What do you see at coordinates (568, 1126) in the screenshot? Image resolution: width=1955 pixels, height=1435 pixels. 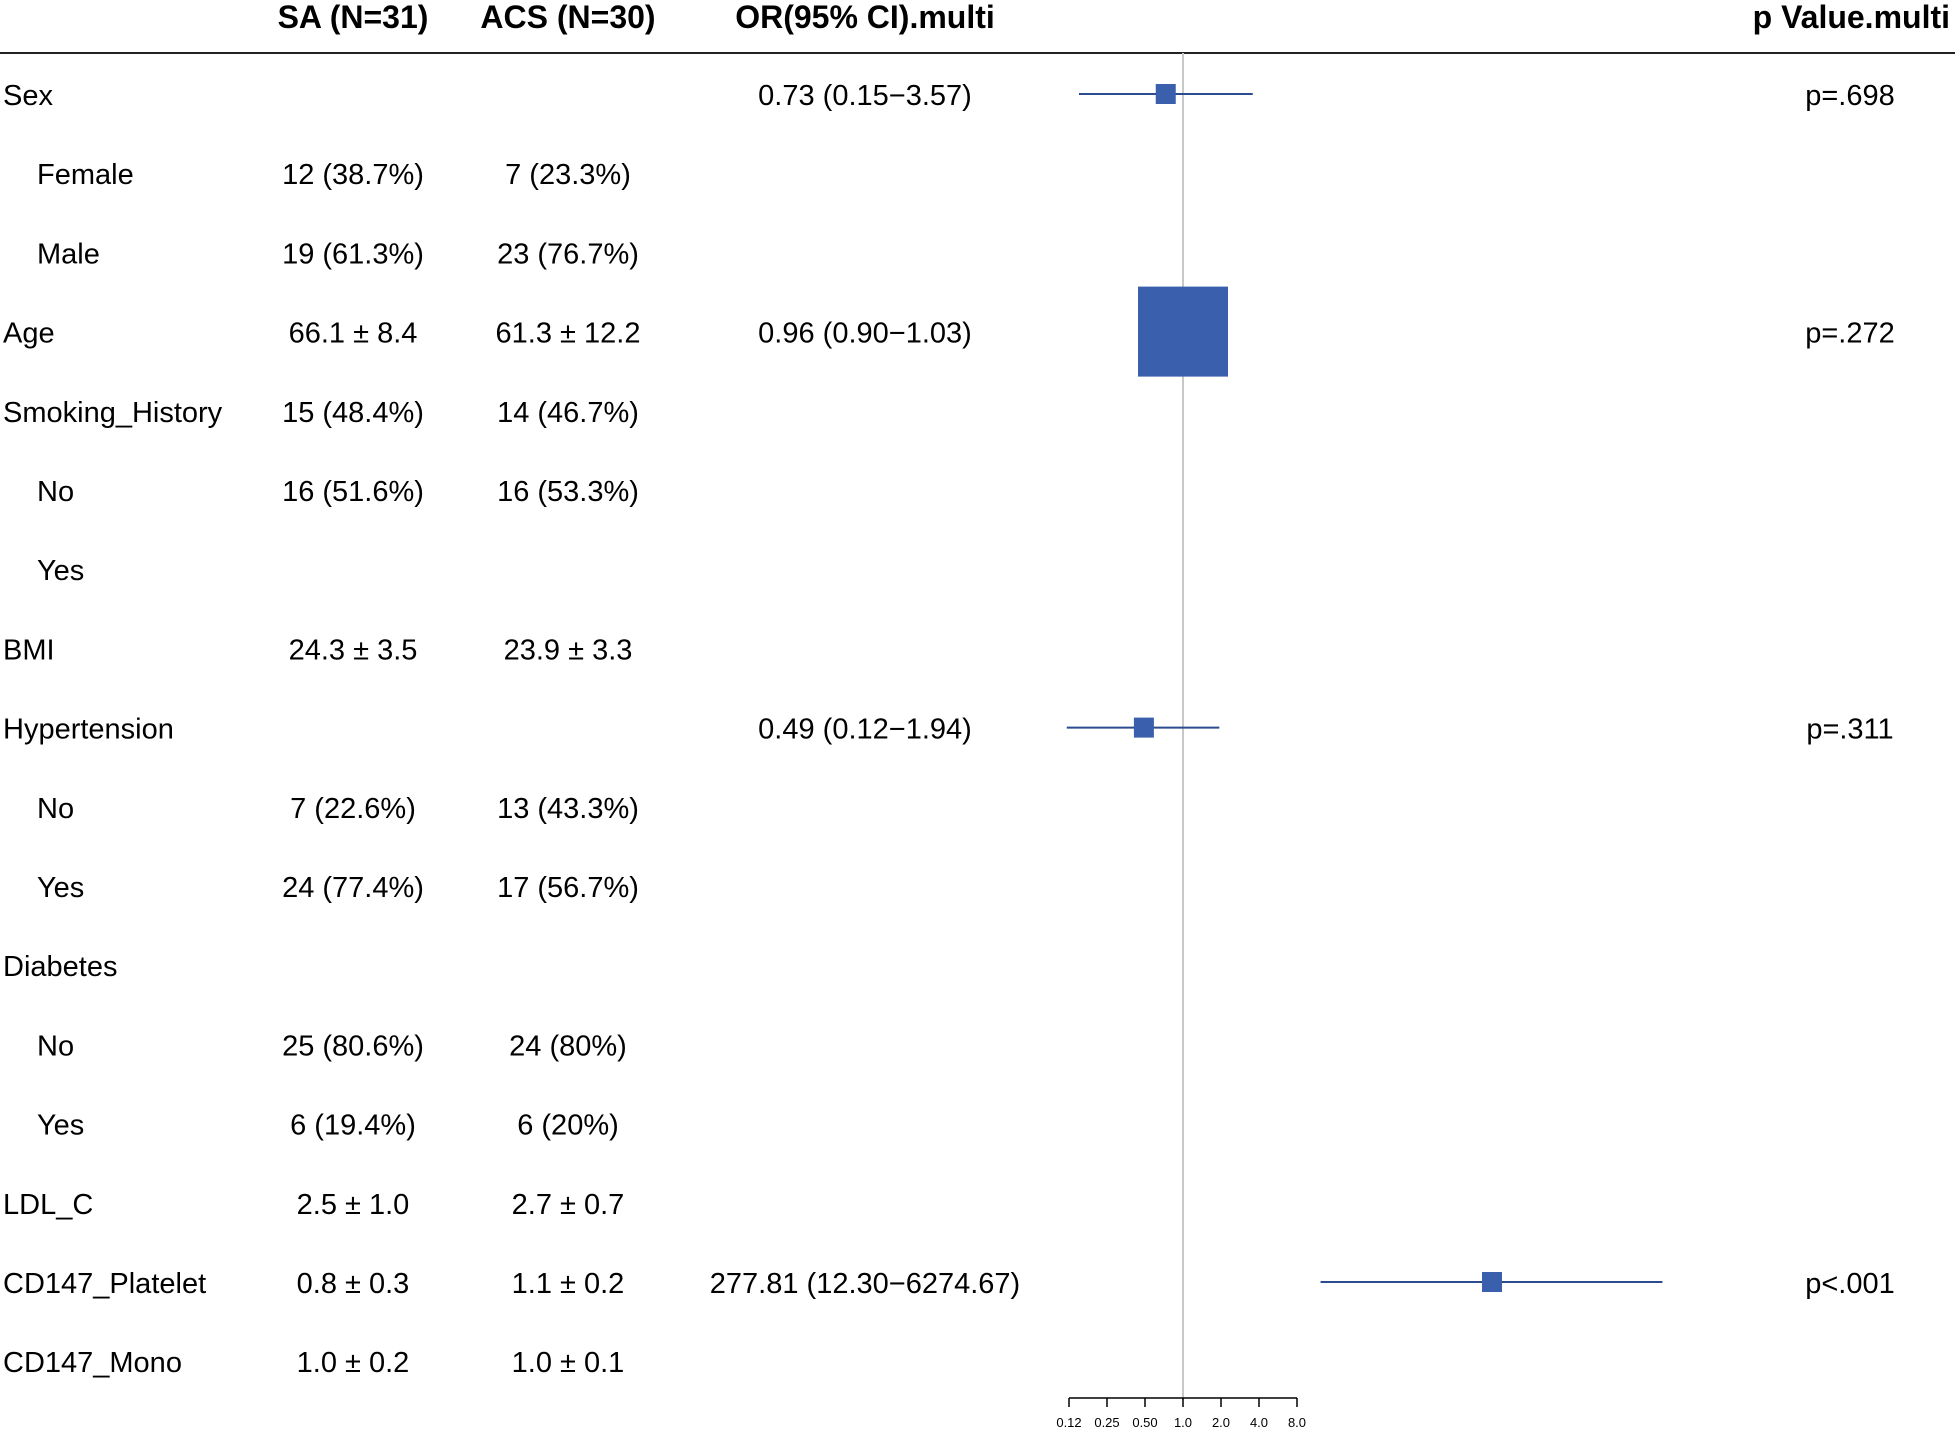 I see `acs-value: 6 (20%)` at bounding box center [568, 1126].